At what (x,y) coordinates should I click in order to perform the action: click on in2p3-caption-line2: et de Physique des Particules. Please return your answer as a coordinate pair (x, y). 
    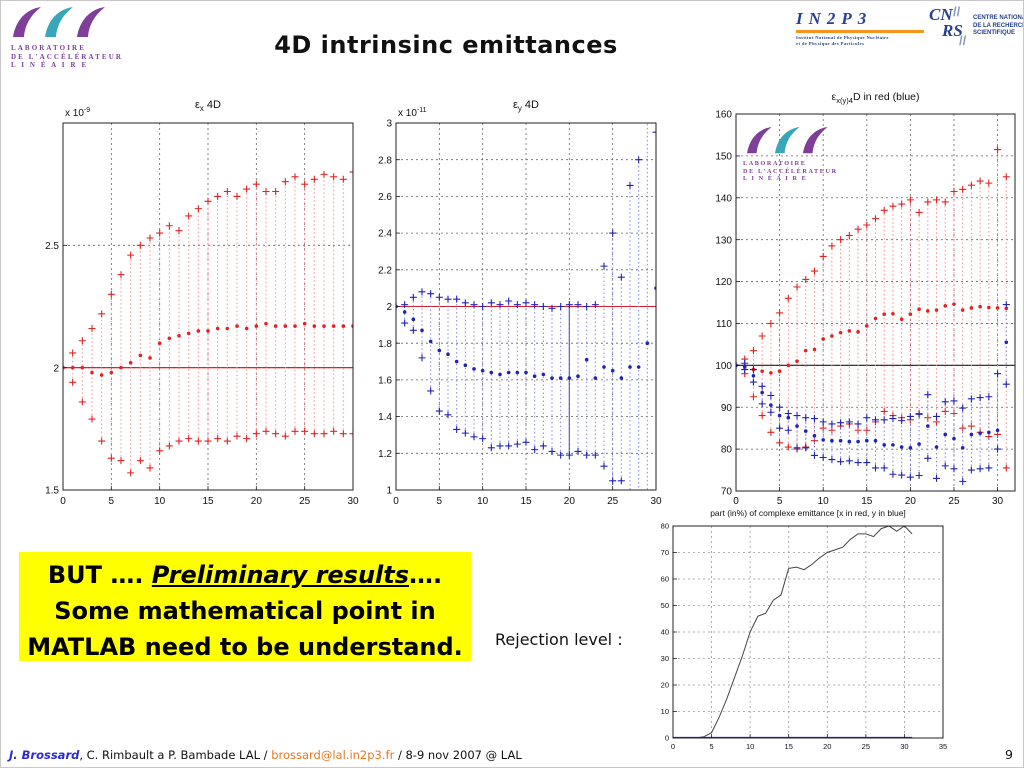
    Looking at the image, I should click on (830, 43).